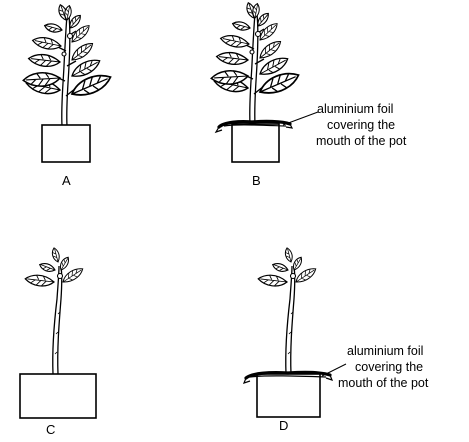 The height and width of the screenshot is (442, 469). I want to click on panel-c: C, so click(58, 342).